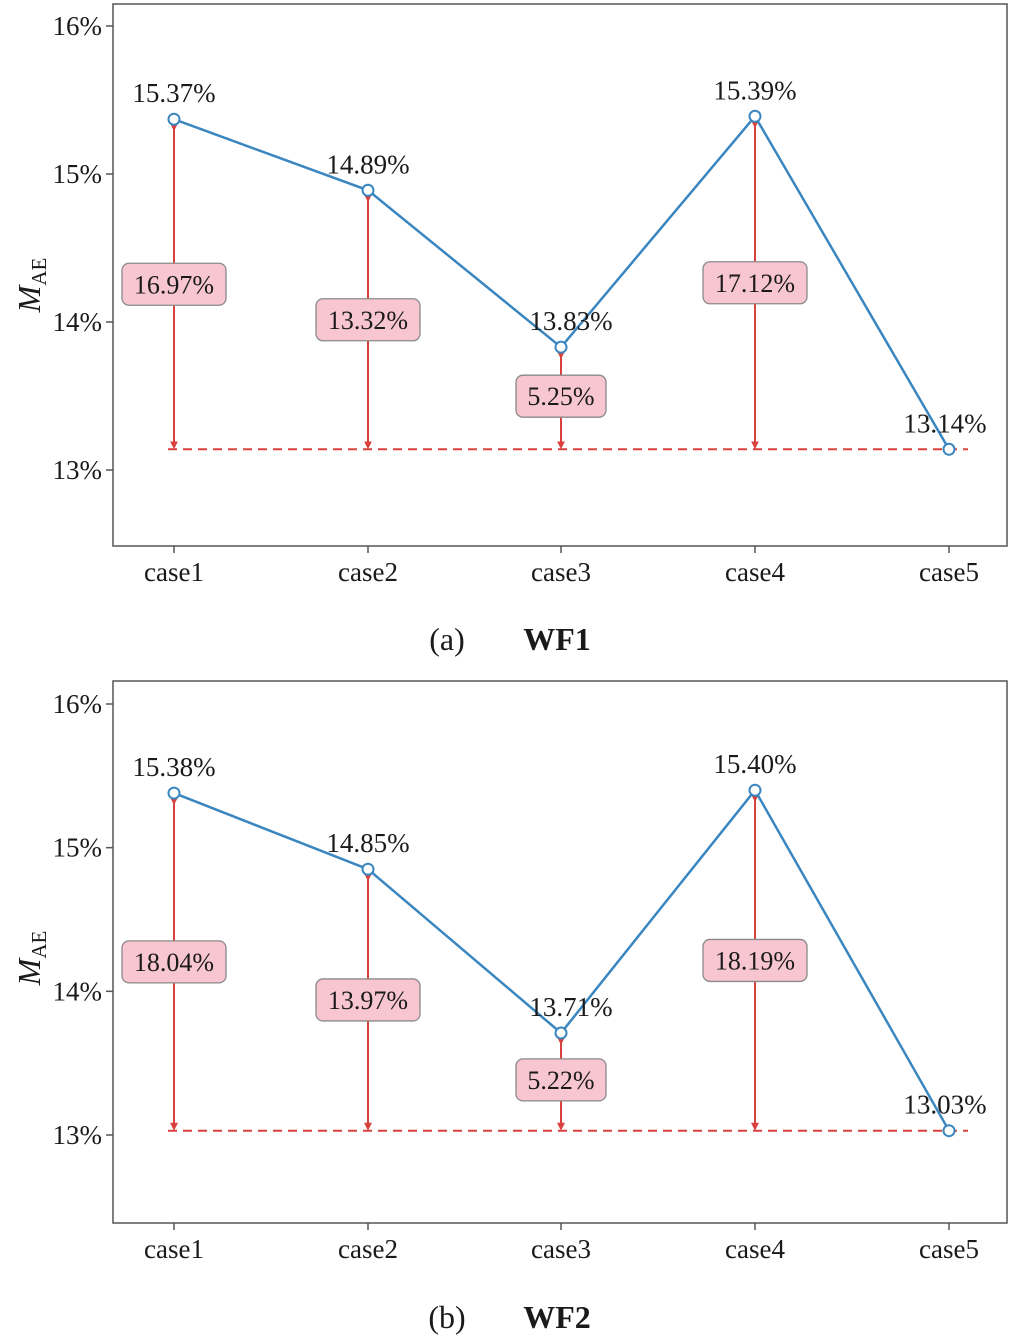  What do you see at coordinates (570, 321) in the screenshot?
I see `value-label: 13.83%` at bounding box center [570, 321].